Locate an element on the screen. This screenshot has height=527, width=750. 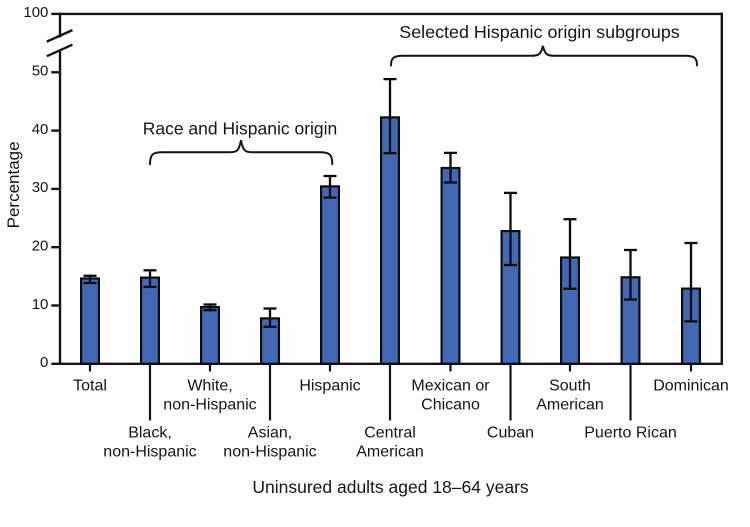
svg-text: 20 is located at coordinates (40, 246).